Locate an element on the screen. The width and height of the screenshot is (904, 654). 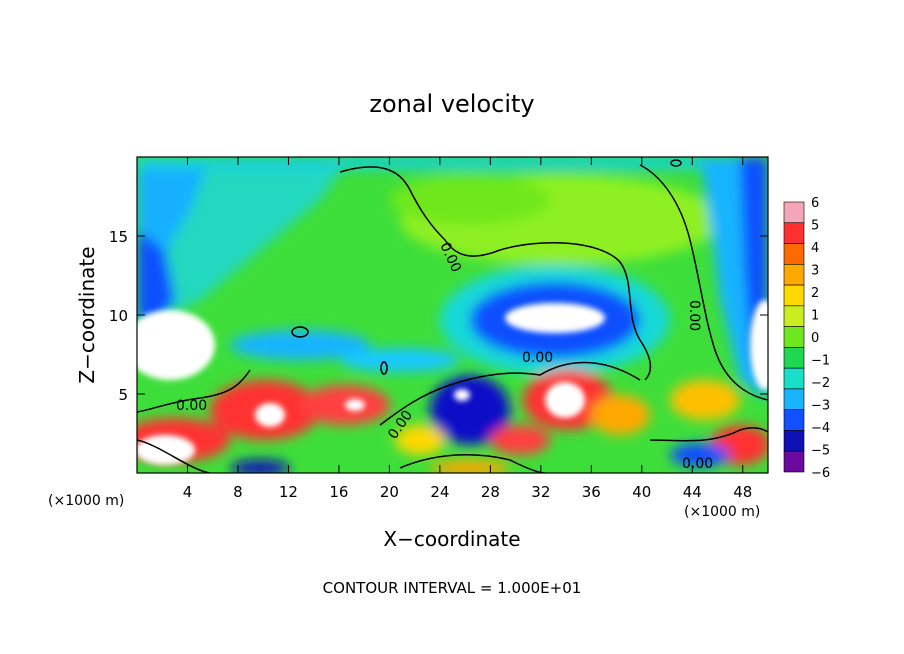
chart-title: zonal velocity is located at coordinates (451, 104).